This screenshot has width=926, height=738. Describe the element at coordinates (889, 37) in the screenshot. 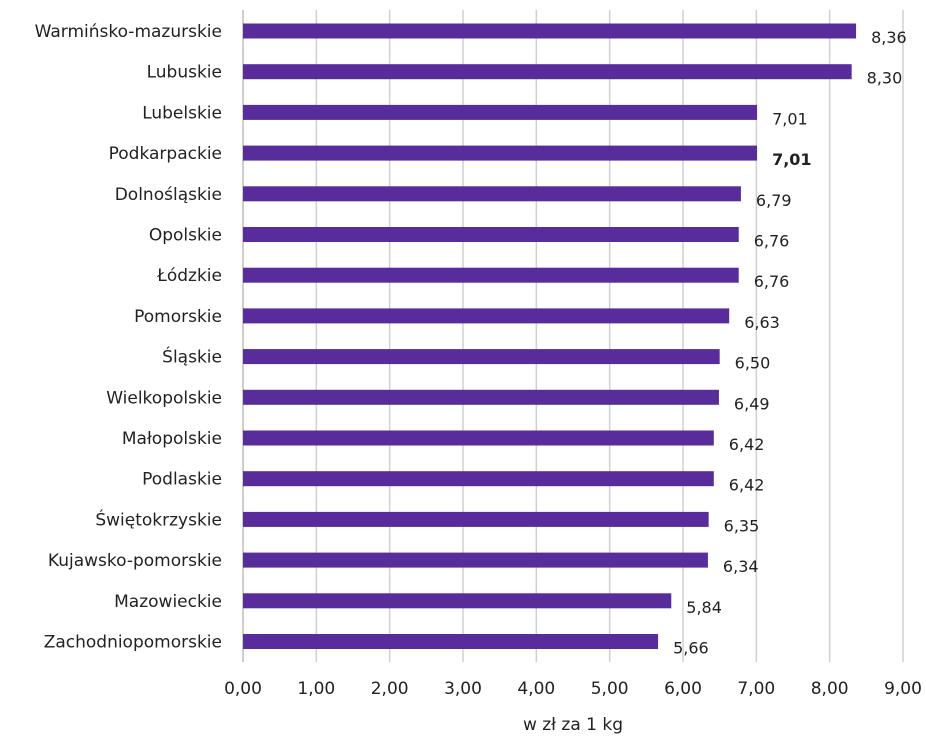

I see `data-label: 8,36` at that location.